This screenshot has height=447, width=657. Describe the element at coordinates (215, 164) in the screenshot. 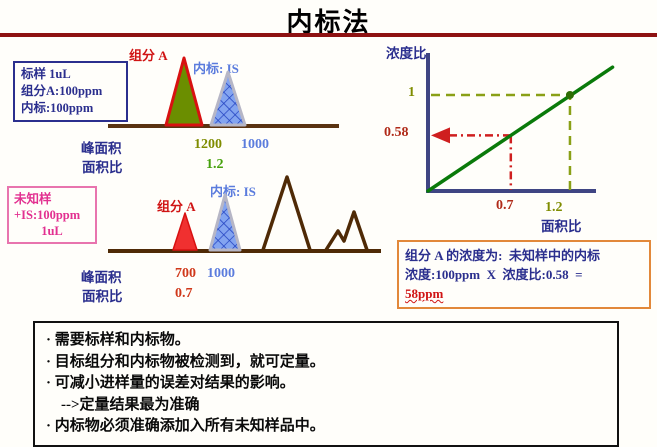

I see `area-ratio-value-standard: 1.2` at that location.